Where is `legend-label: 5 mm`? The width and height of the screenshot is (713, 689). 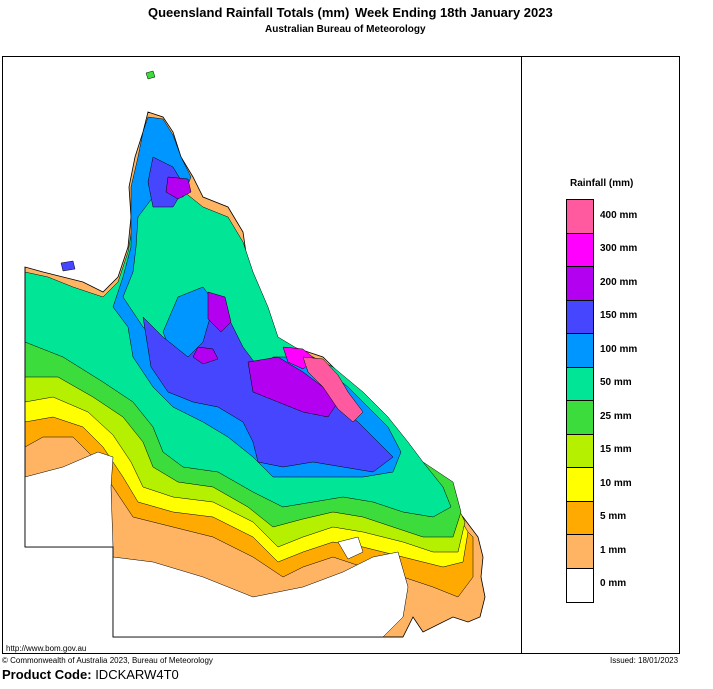
legend-label: 5 mm is located at coordinates (613, 517).